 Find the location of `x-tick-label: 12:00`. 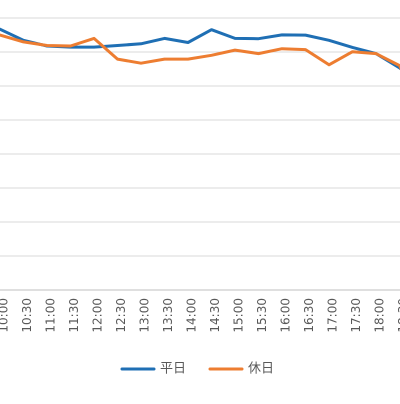

x-tick-label: 12:00 is located at coordinates (98, 315).